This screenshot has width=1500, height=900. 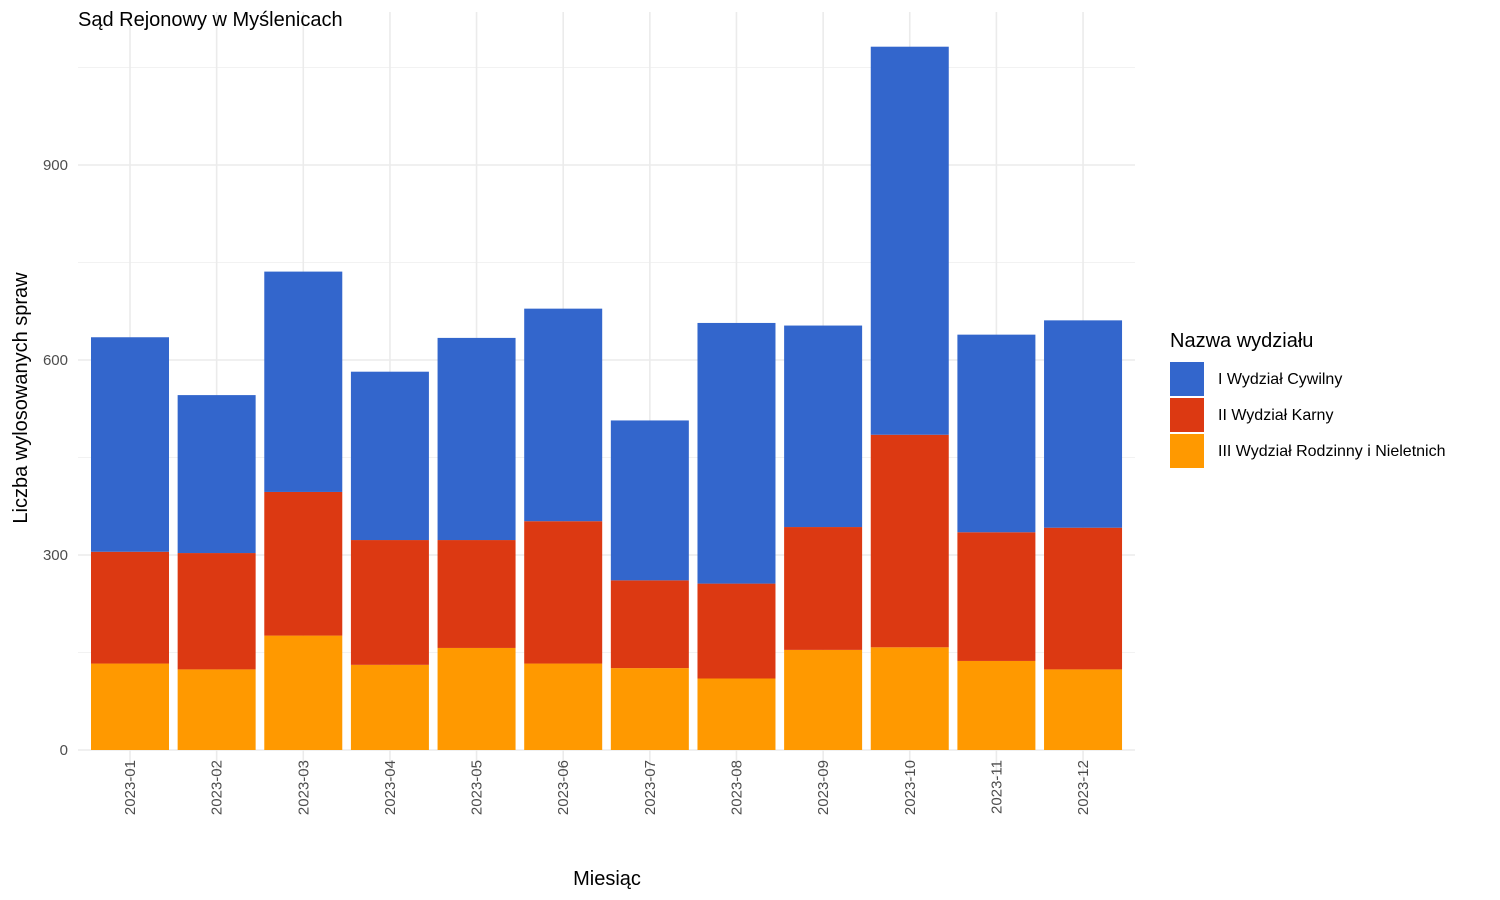 I want to click on y-tick-label: 900, so click(x=55, y=165).